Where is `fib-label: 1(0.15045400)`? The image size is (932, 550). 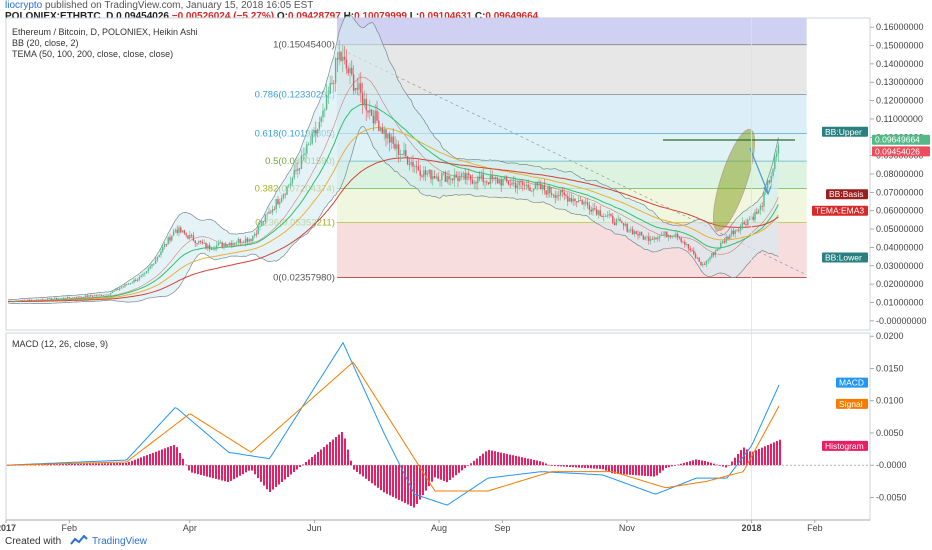
fib-label: 1(0.15045400) is located at coordinates (304, 45).